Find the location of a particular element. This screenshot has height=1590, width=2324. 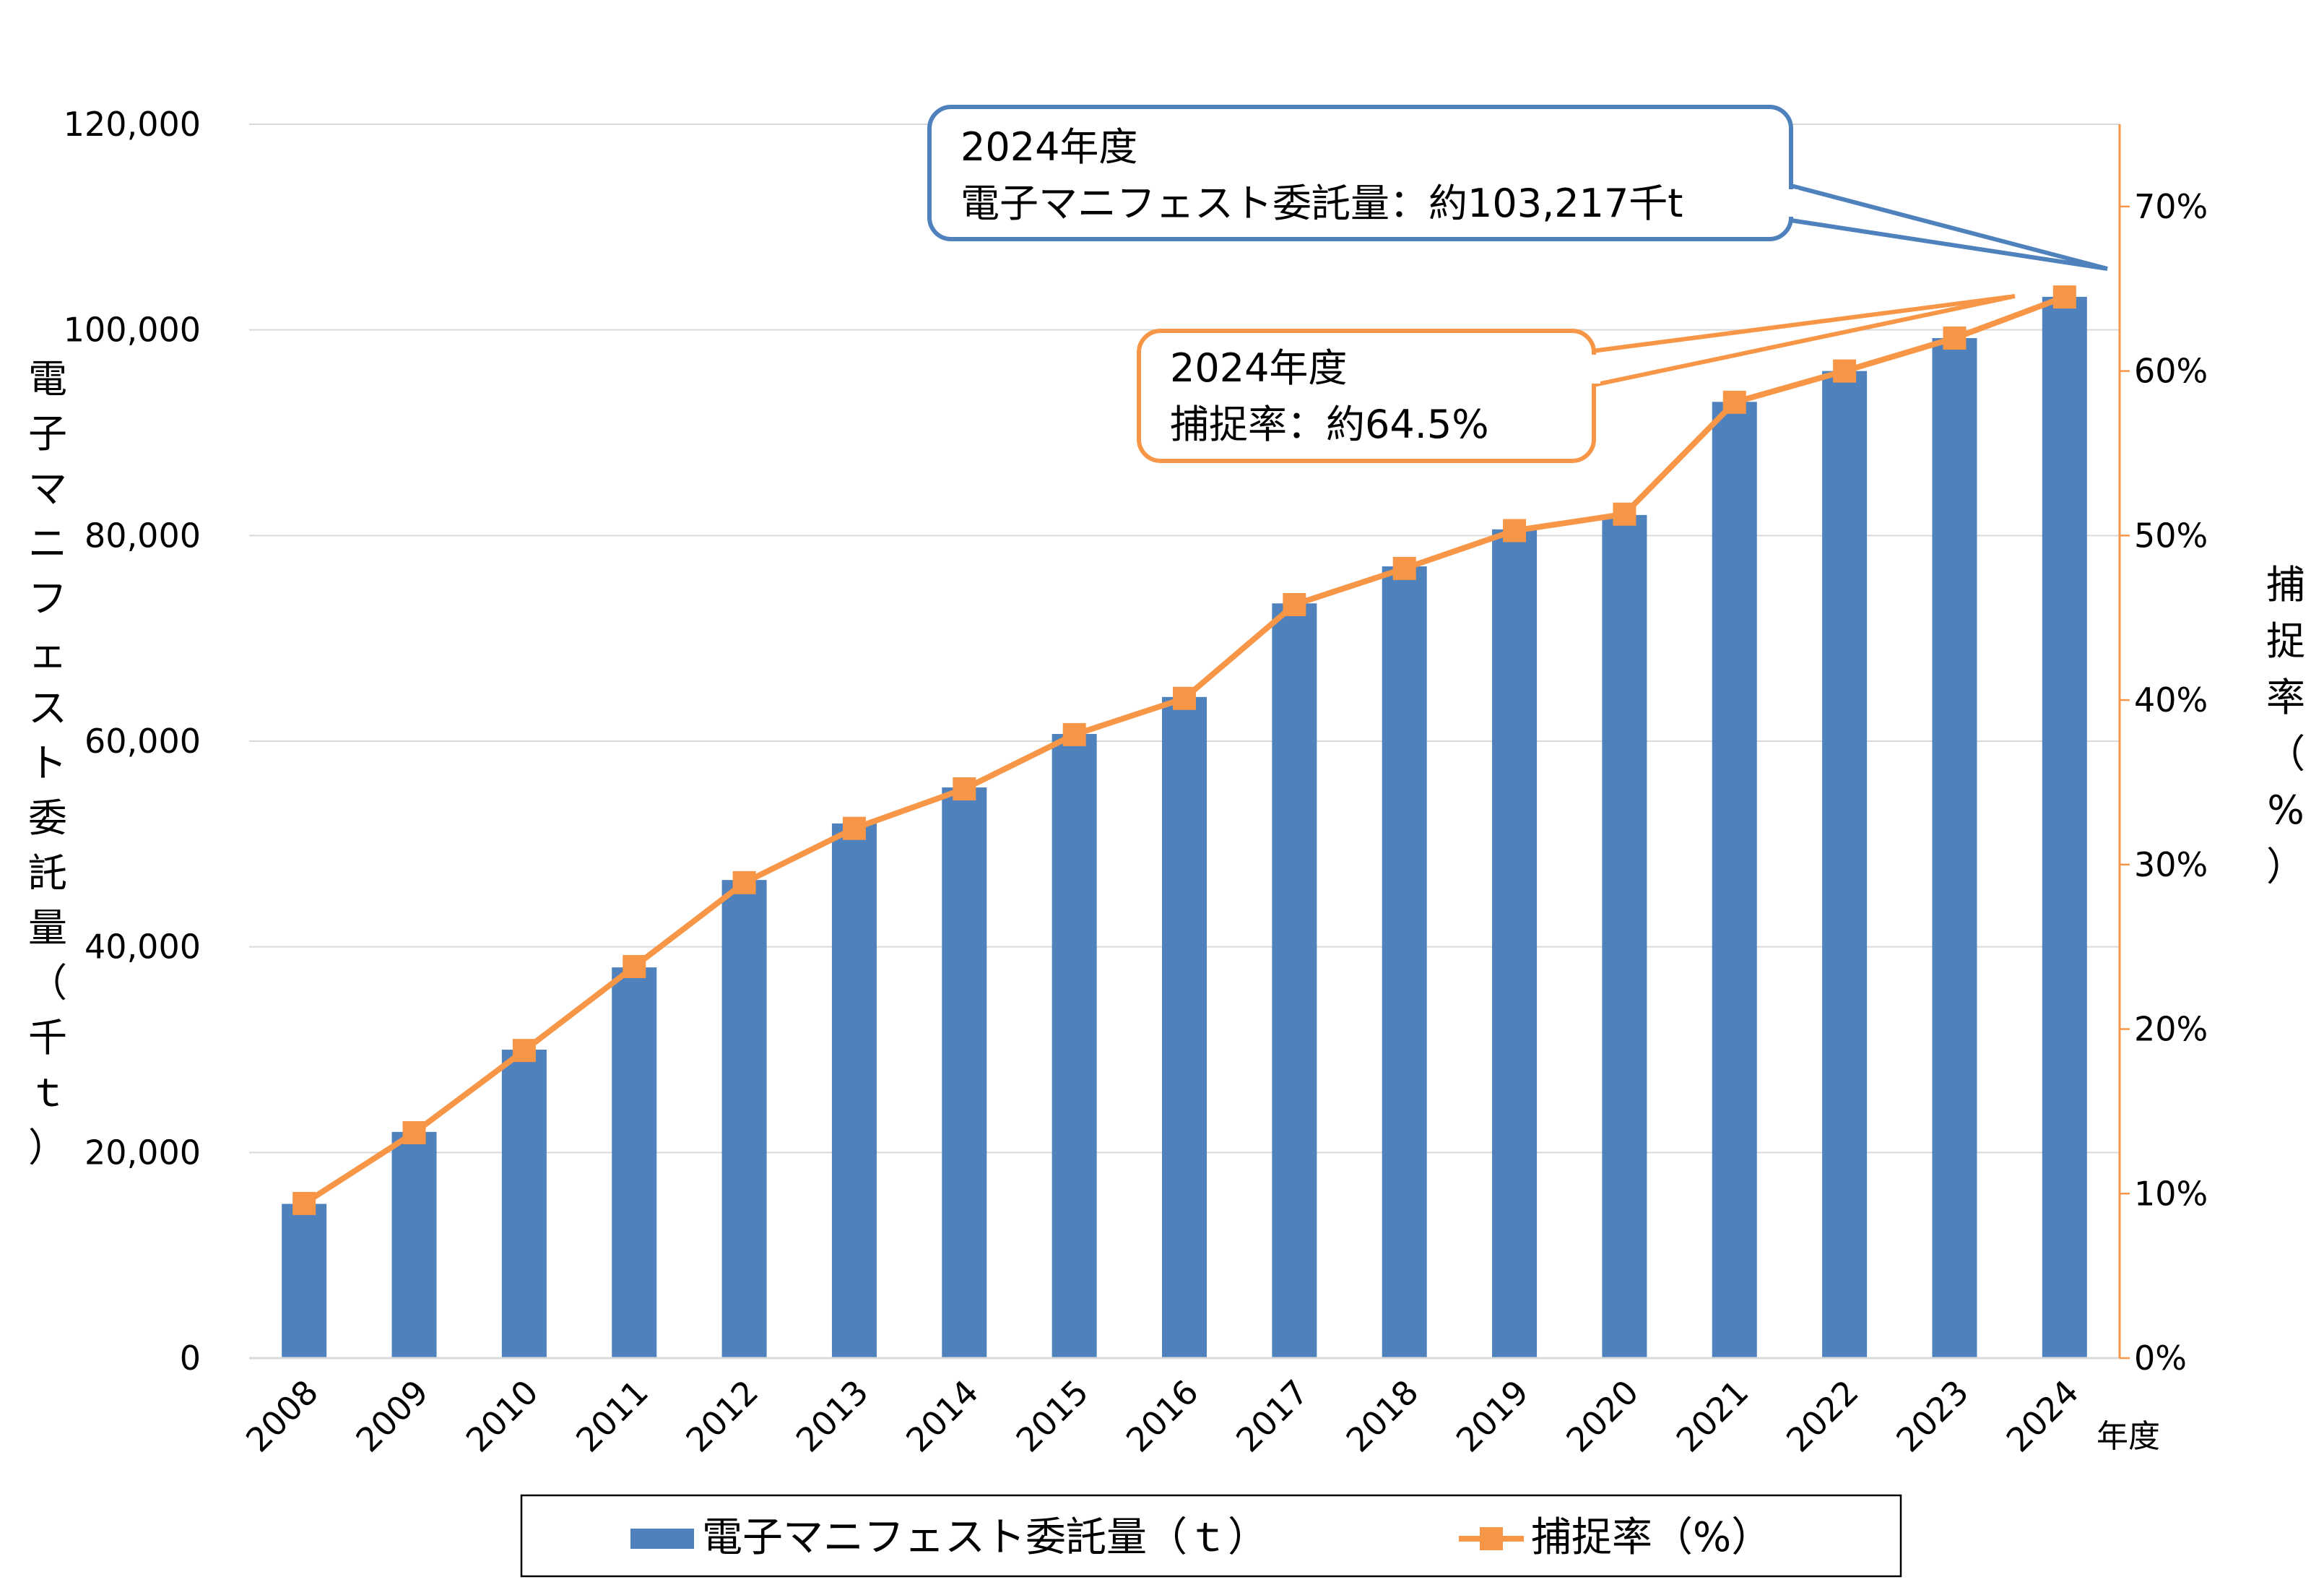

x-tick-label: 2011 is located at coordinates (612, 1417).